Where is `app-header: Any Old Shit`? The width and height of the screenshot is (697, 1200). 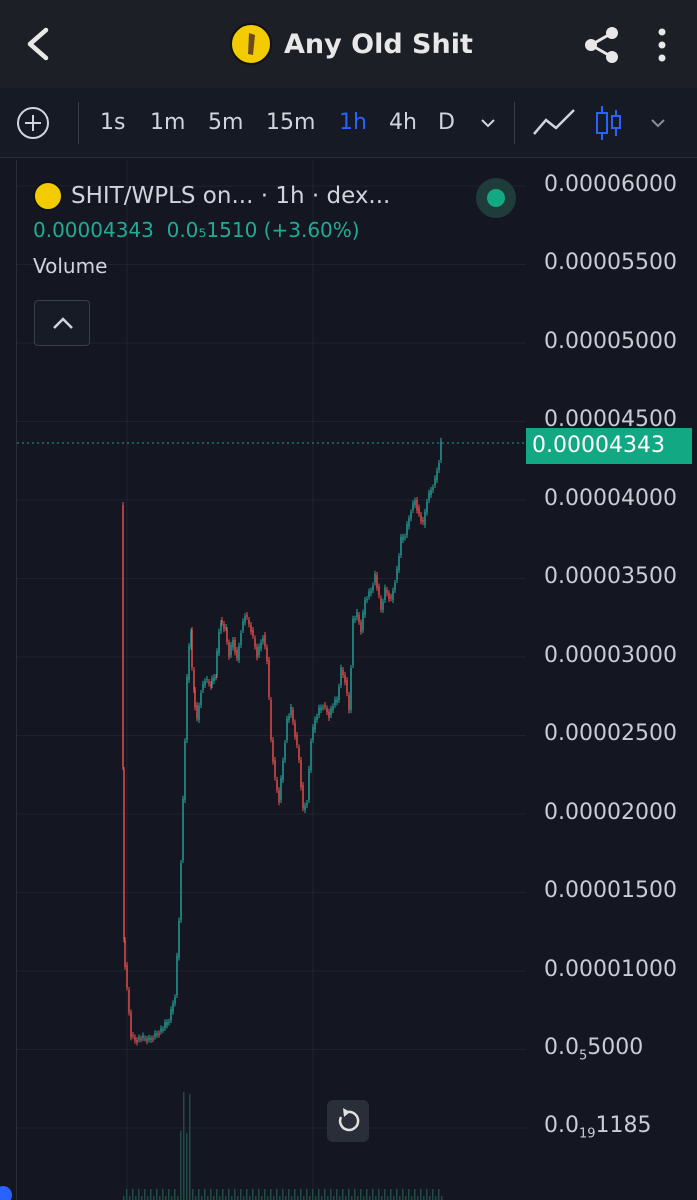
app-header: Any Old Shit is located at coordinates (348, 44).